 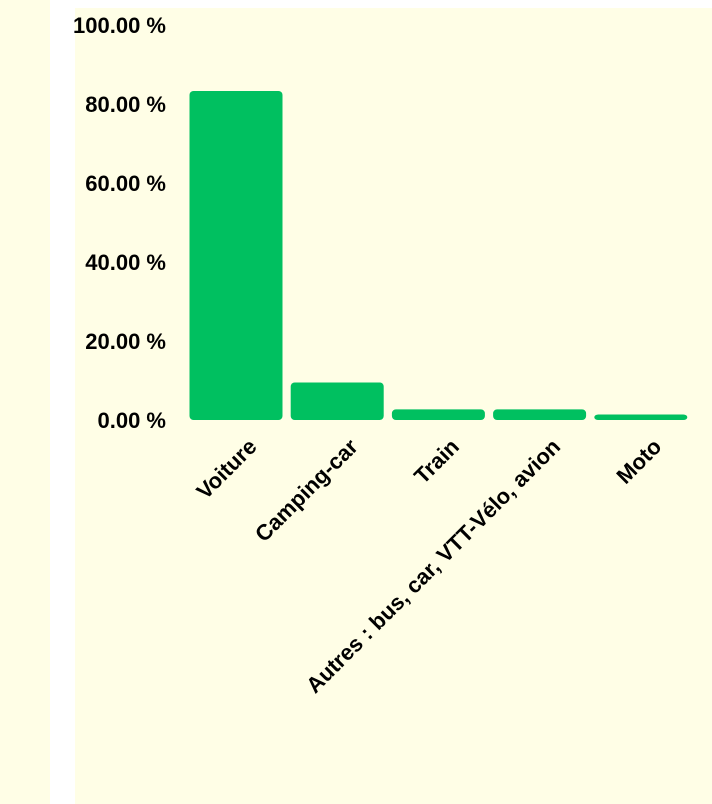 I want to click on chart-background-left, so click(x=25, y=402).